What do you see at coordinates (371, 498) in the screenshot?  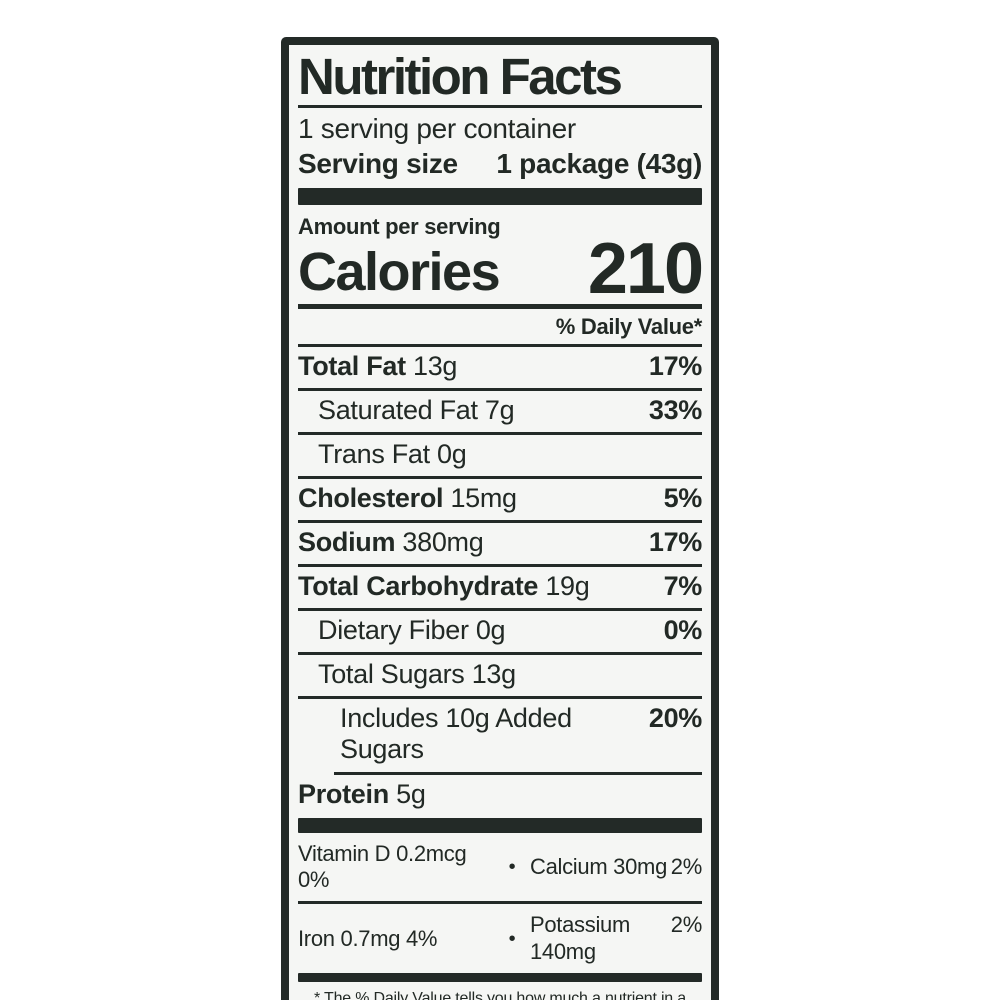 I see `nutrient-name: Cholesterol` at bounding box center [371, 498].